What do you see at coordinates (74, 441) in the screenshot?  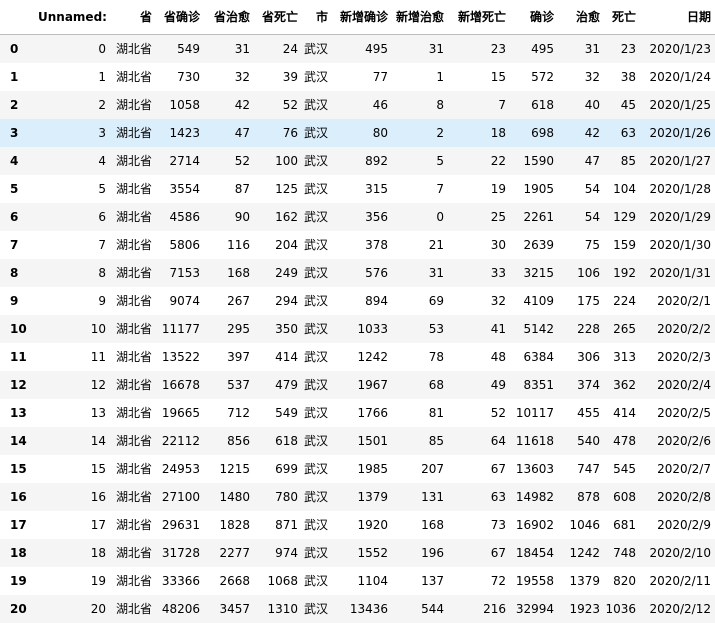 I see `table-cell: 14` at bounding box center [74, 441].